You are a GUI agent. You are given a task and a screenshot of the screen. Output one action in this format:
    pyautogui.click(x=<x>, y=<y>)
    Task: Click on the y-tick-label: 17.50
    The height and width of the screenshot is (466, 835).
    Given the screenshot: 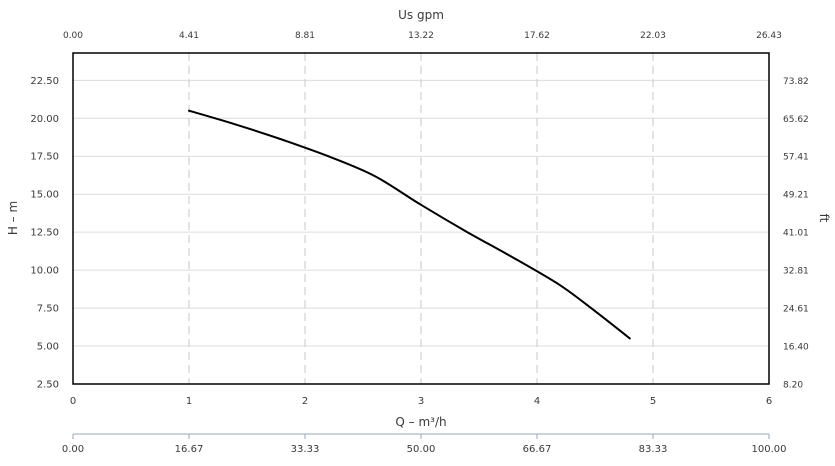 What is the action you would take?
    pyautogui.click(x=44, y=157)
    